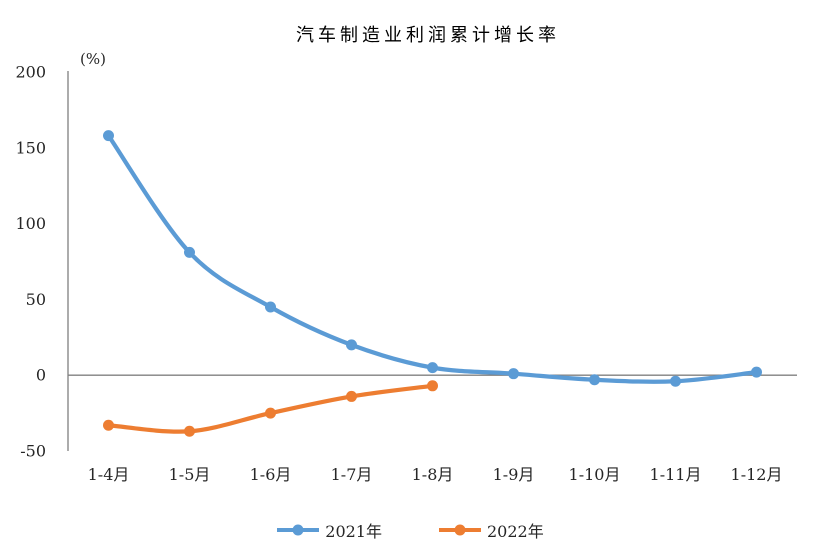 Image resolution: width=820 pixels, height=559 pixels. I want to click on y-tick-label: 100, so click(30, 223).